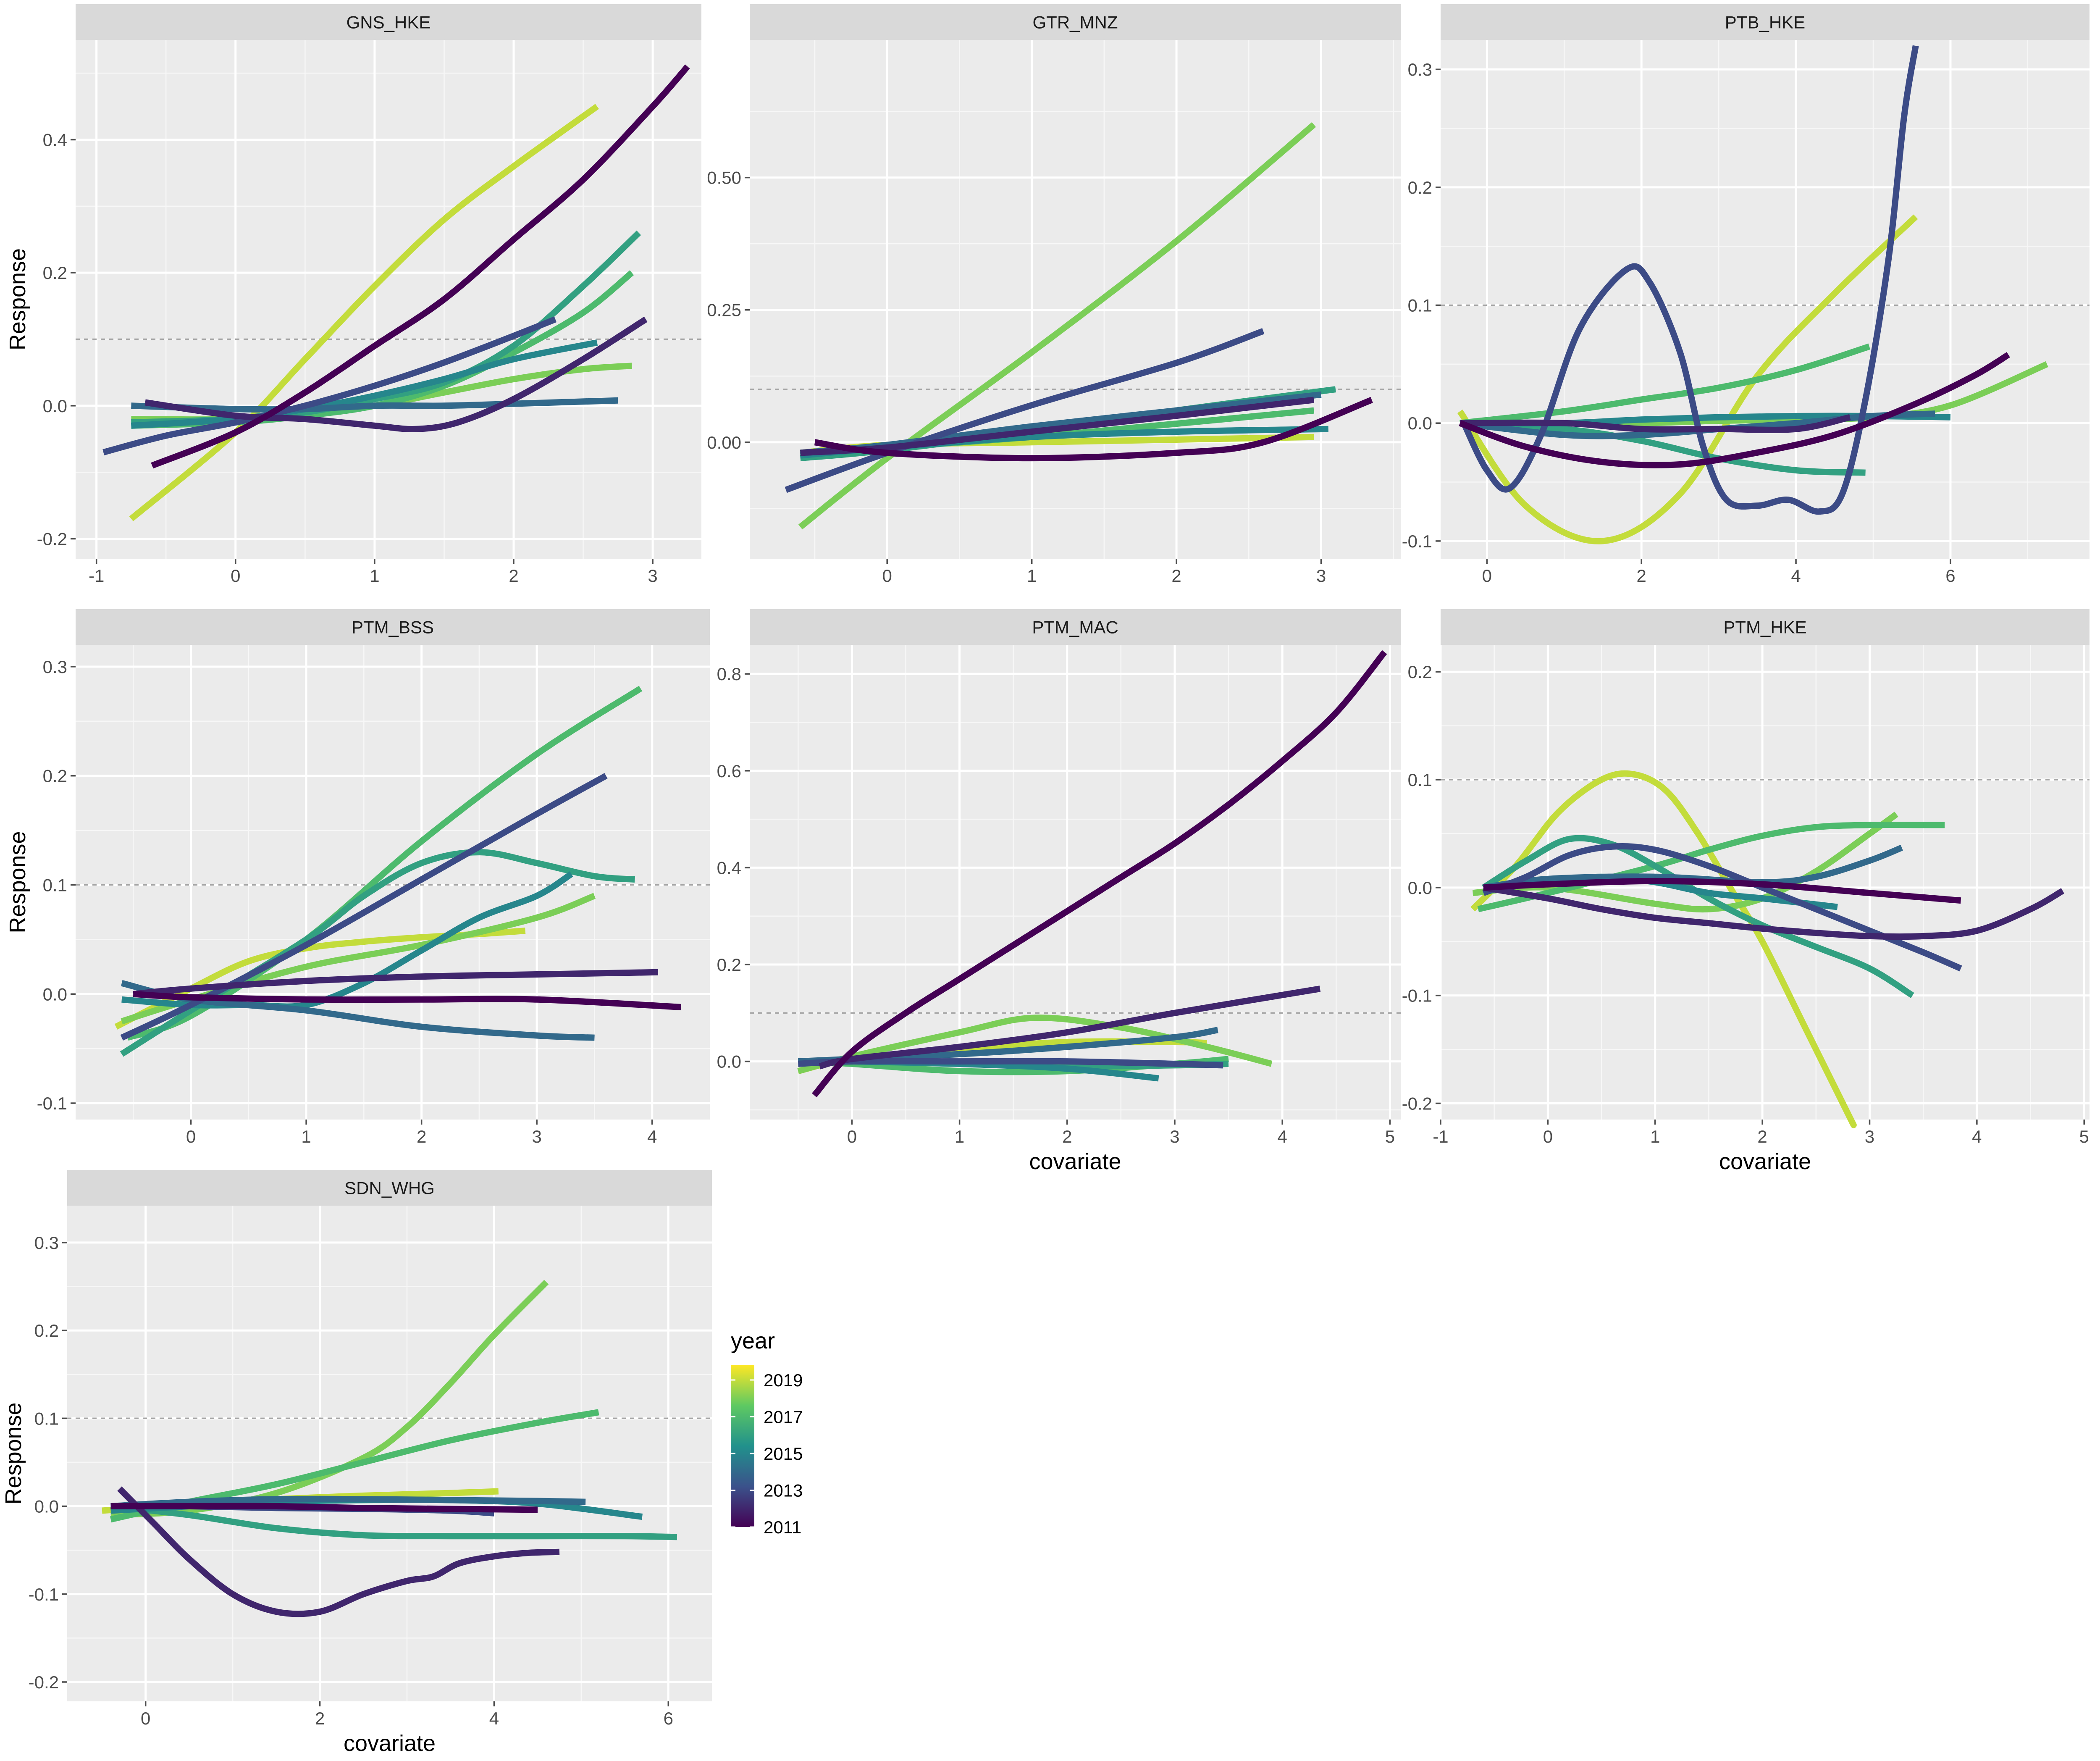  I want to click on colorbar, so click(742, 1446).